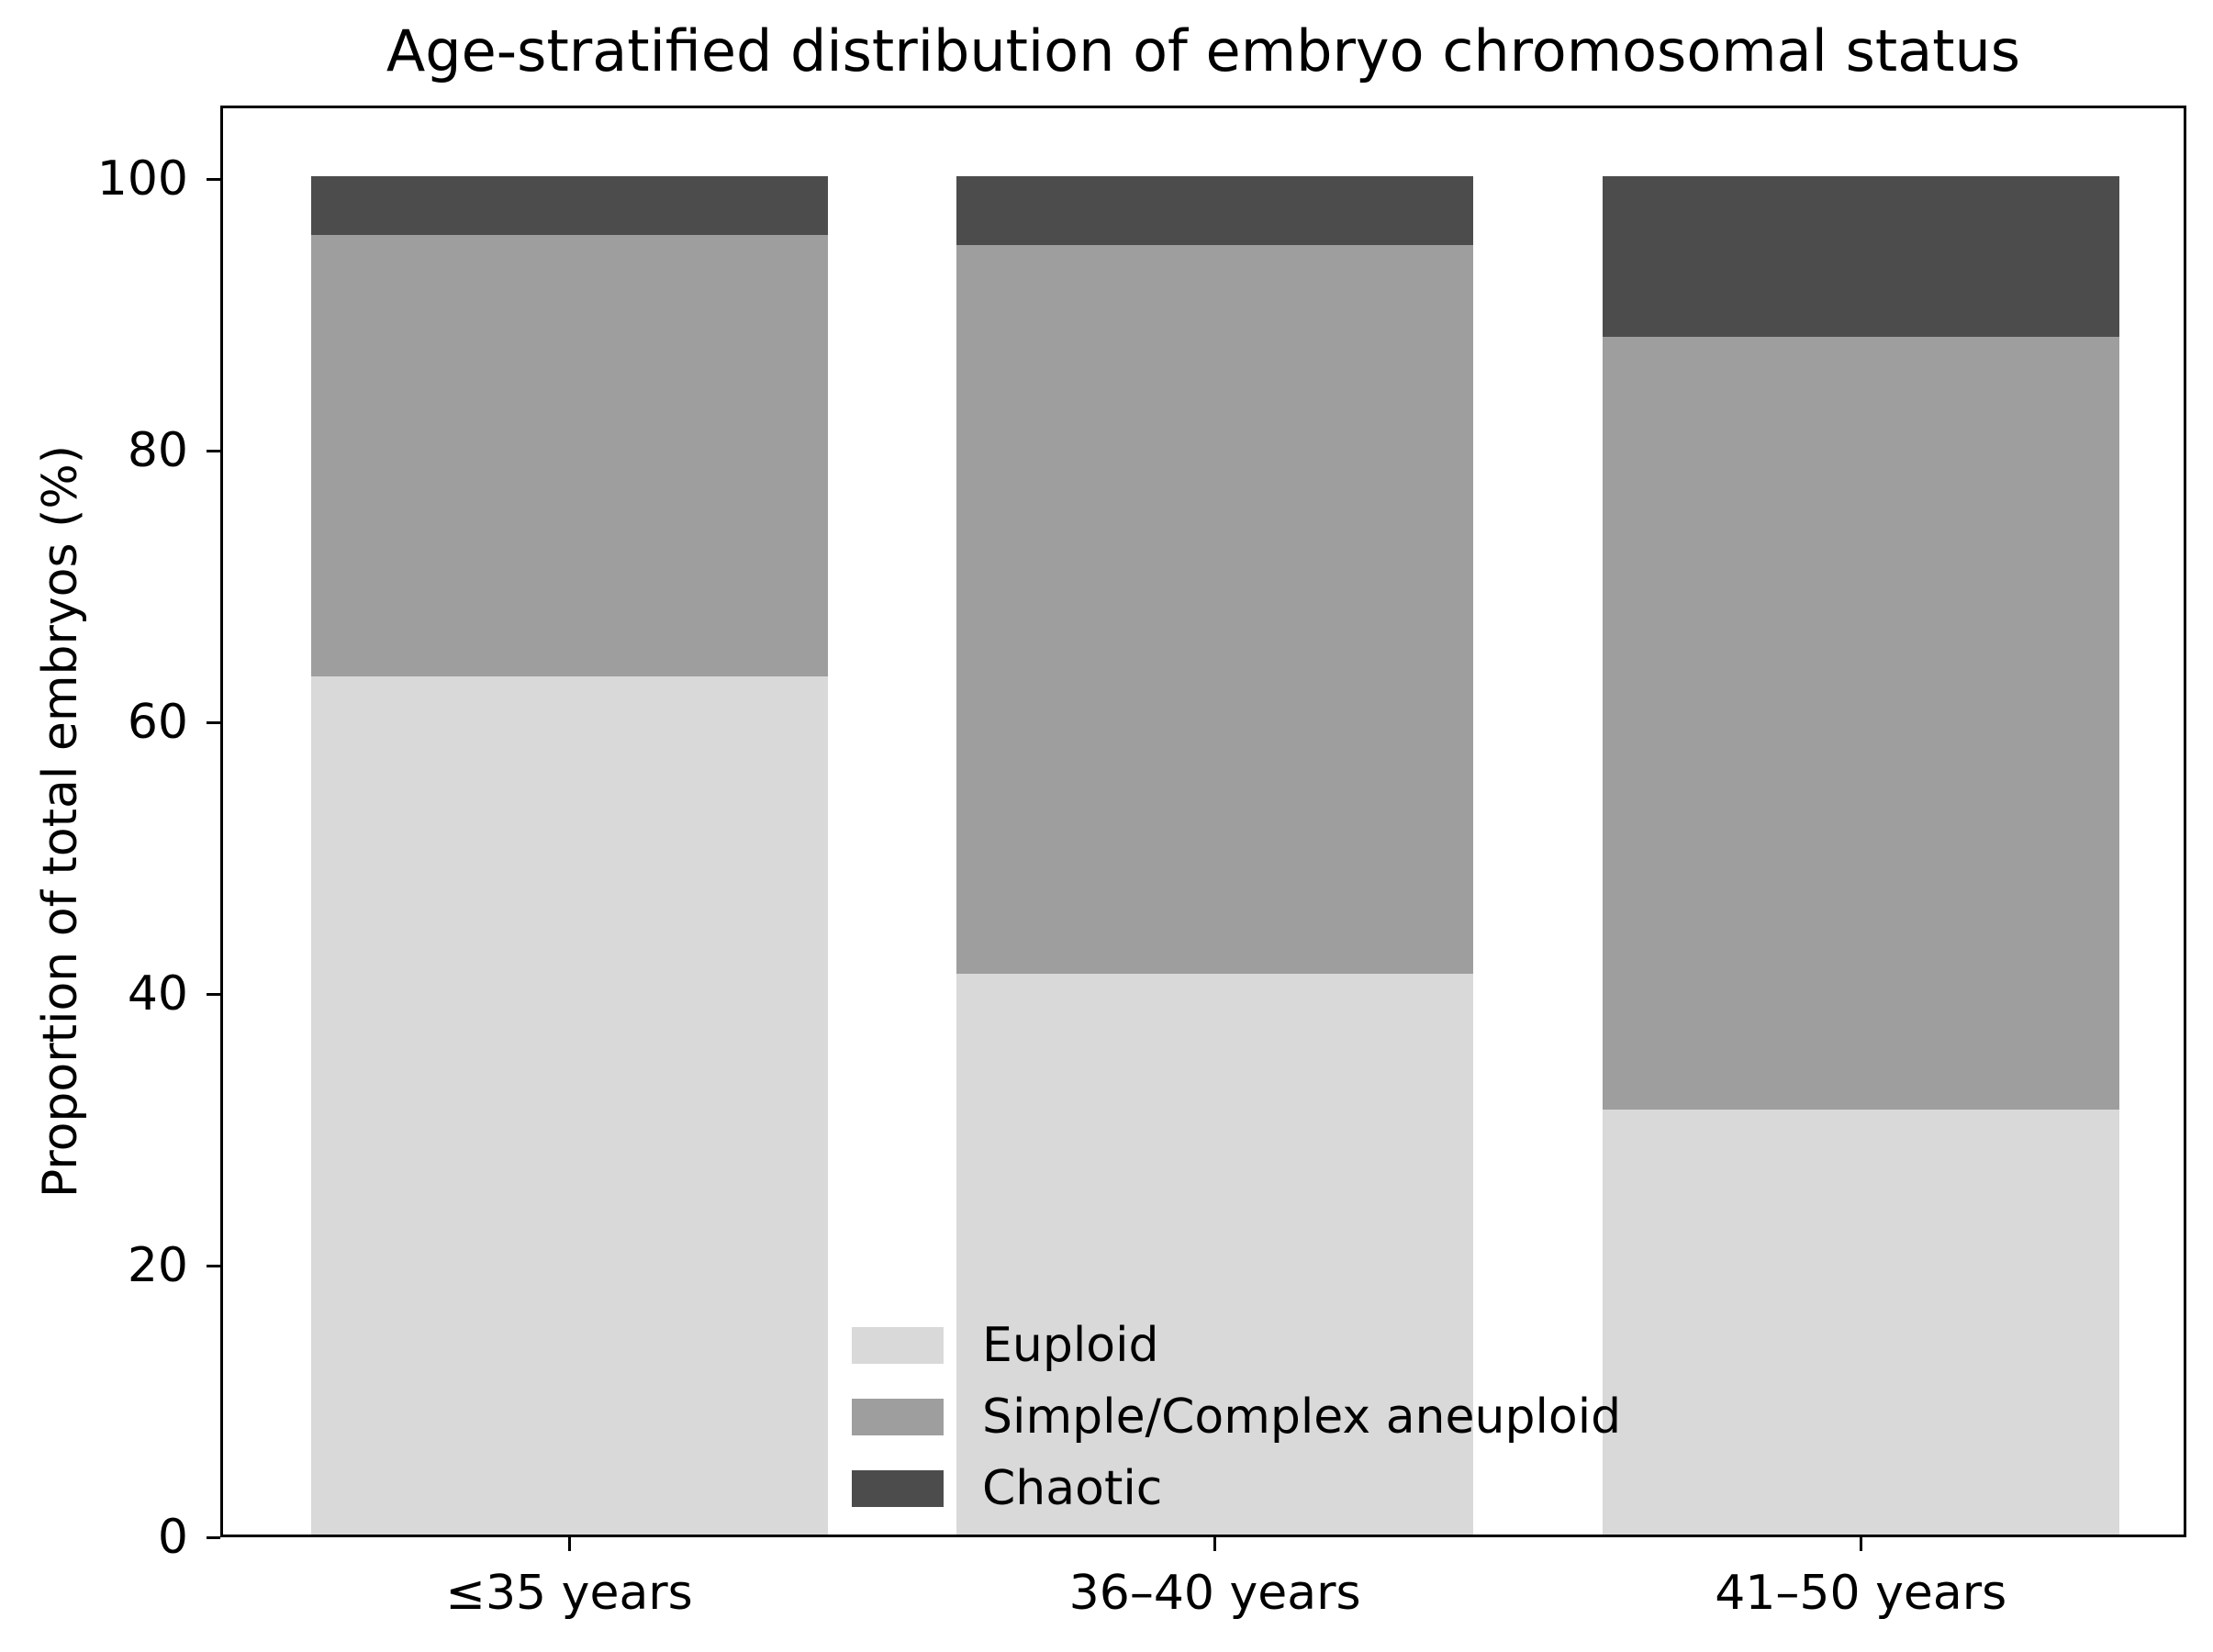  Describe the element at coordinates (1860, 1544) in the screenshot. I see `x-tick-mark-41-50-years` at that location.